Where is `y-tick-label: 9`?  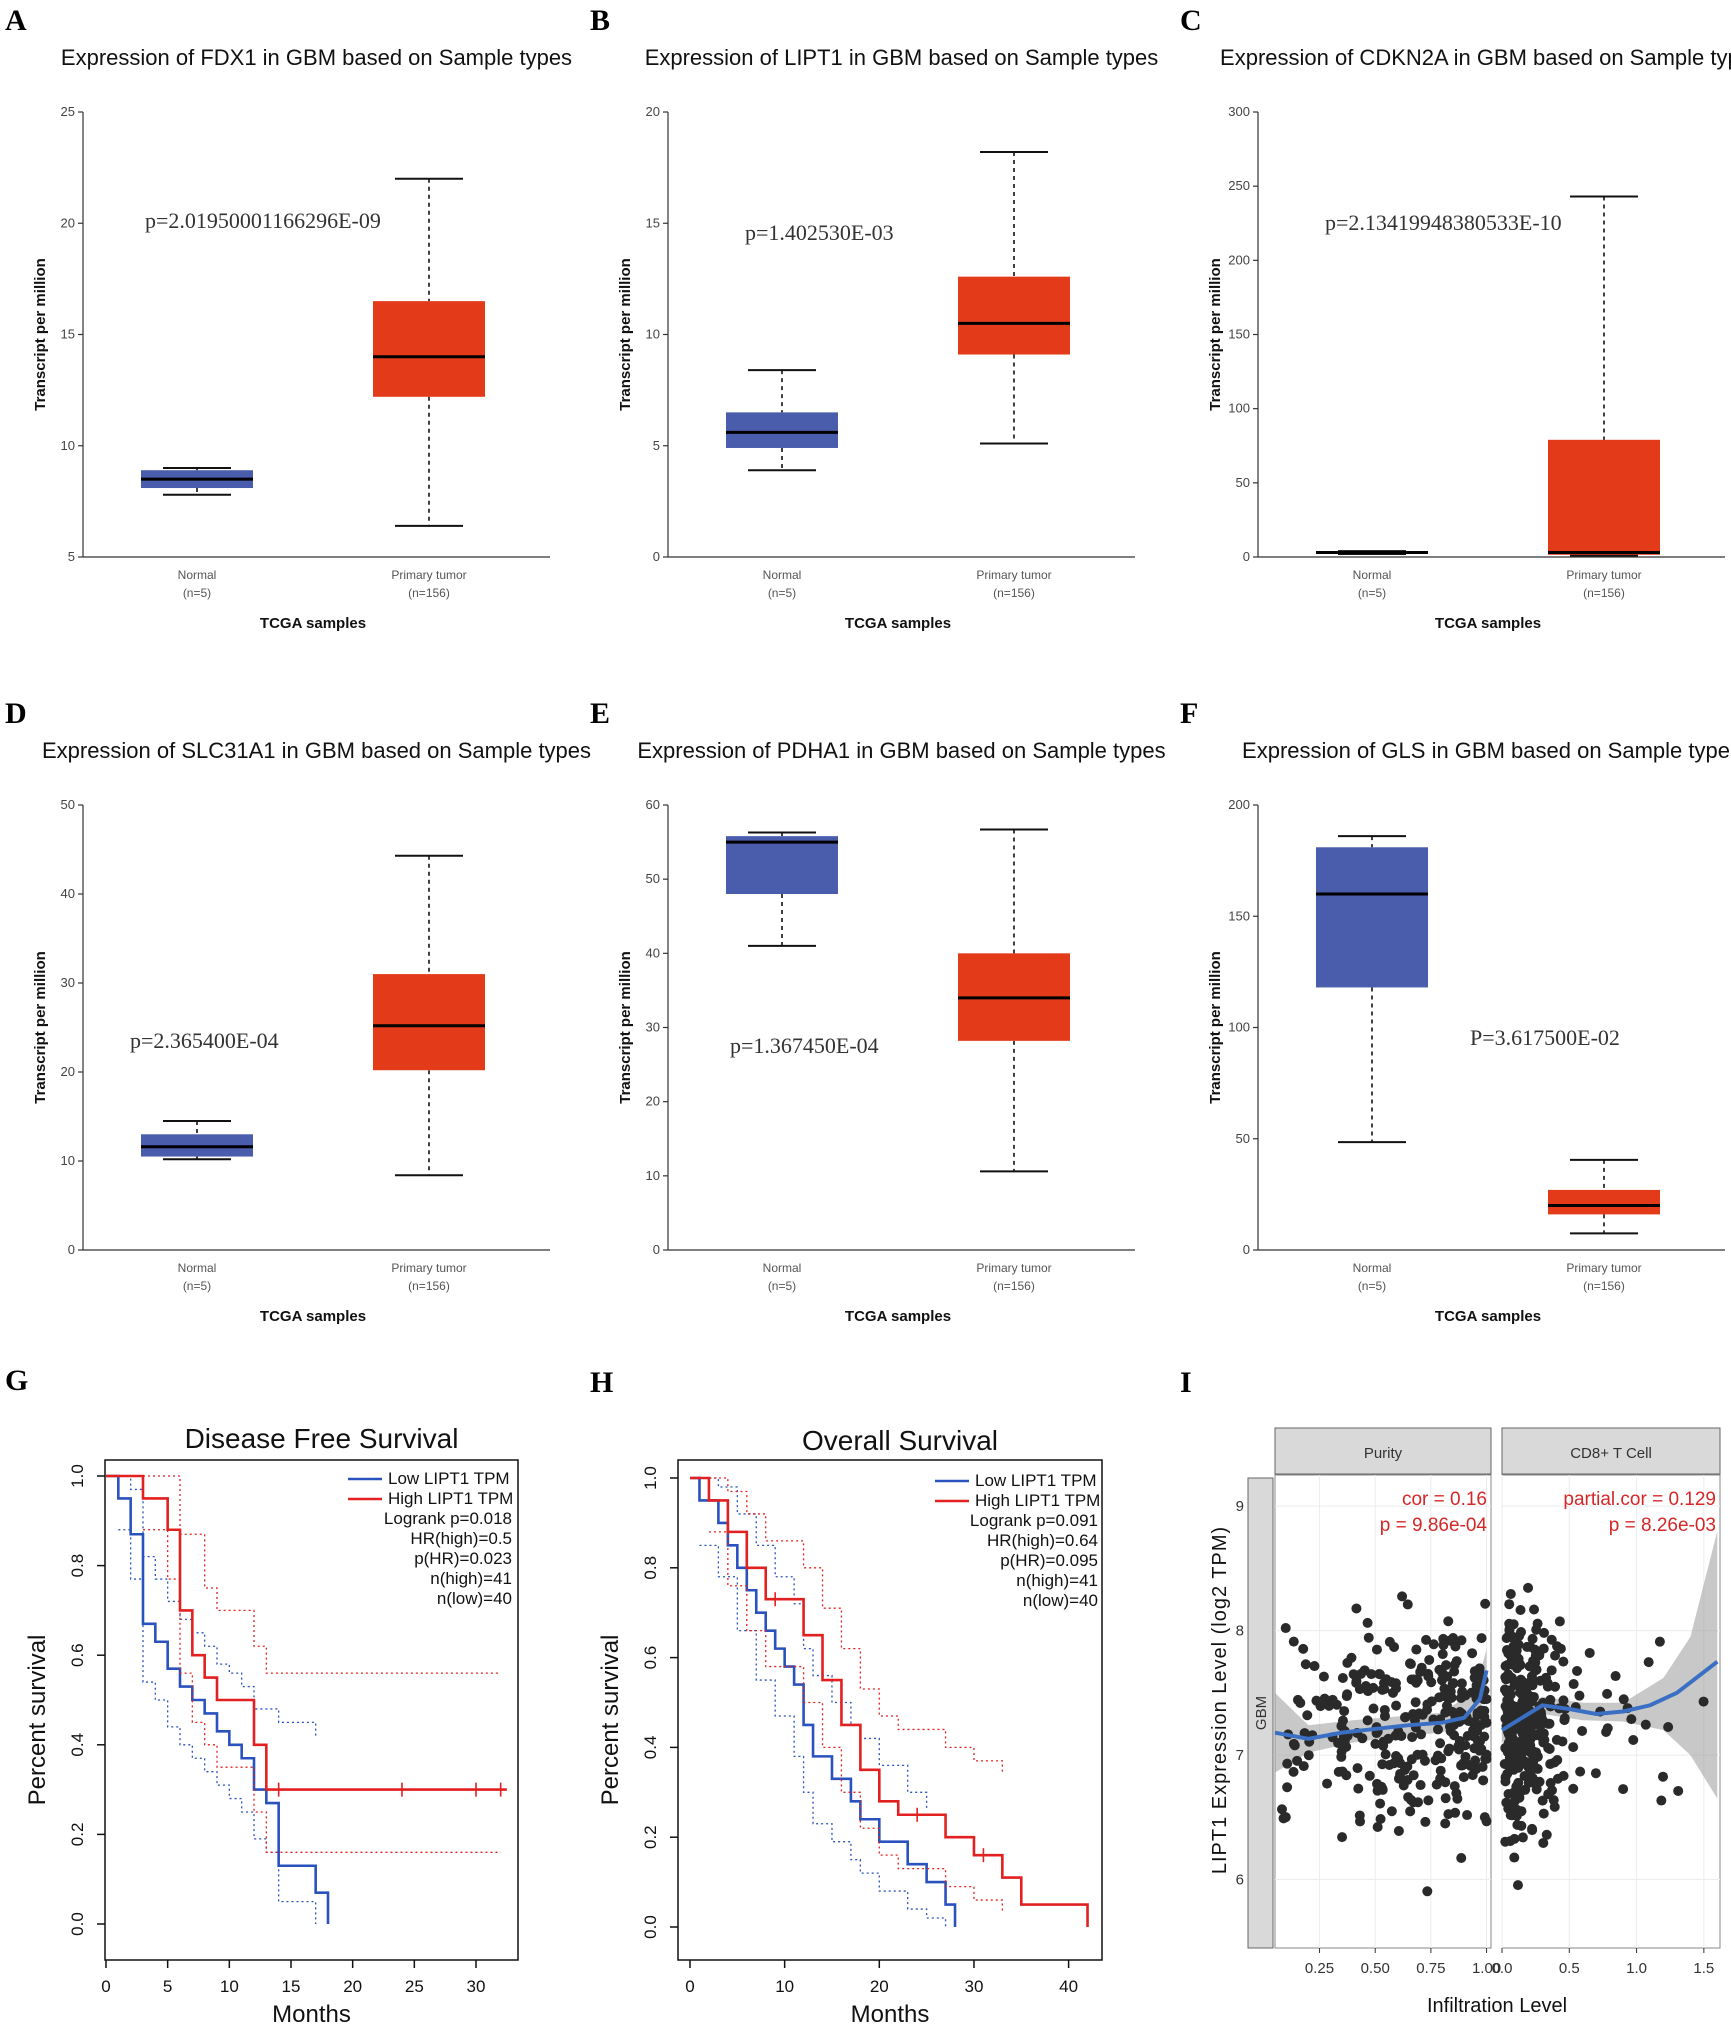
y-tick-label: 9 is located at coordinates (1240, 1506).